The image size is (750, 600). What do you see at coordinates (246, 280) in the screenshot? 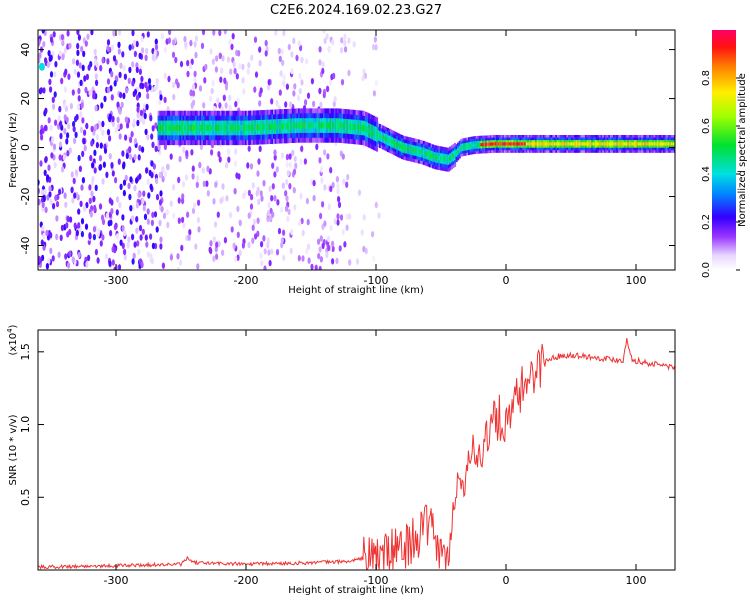
I see `spectrogram-x-tick-label: -200` at bounding box center [246, 280].